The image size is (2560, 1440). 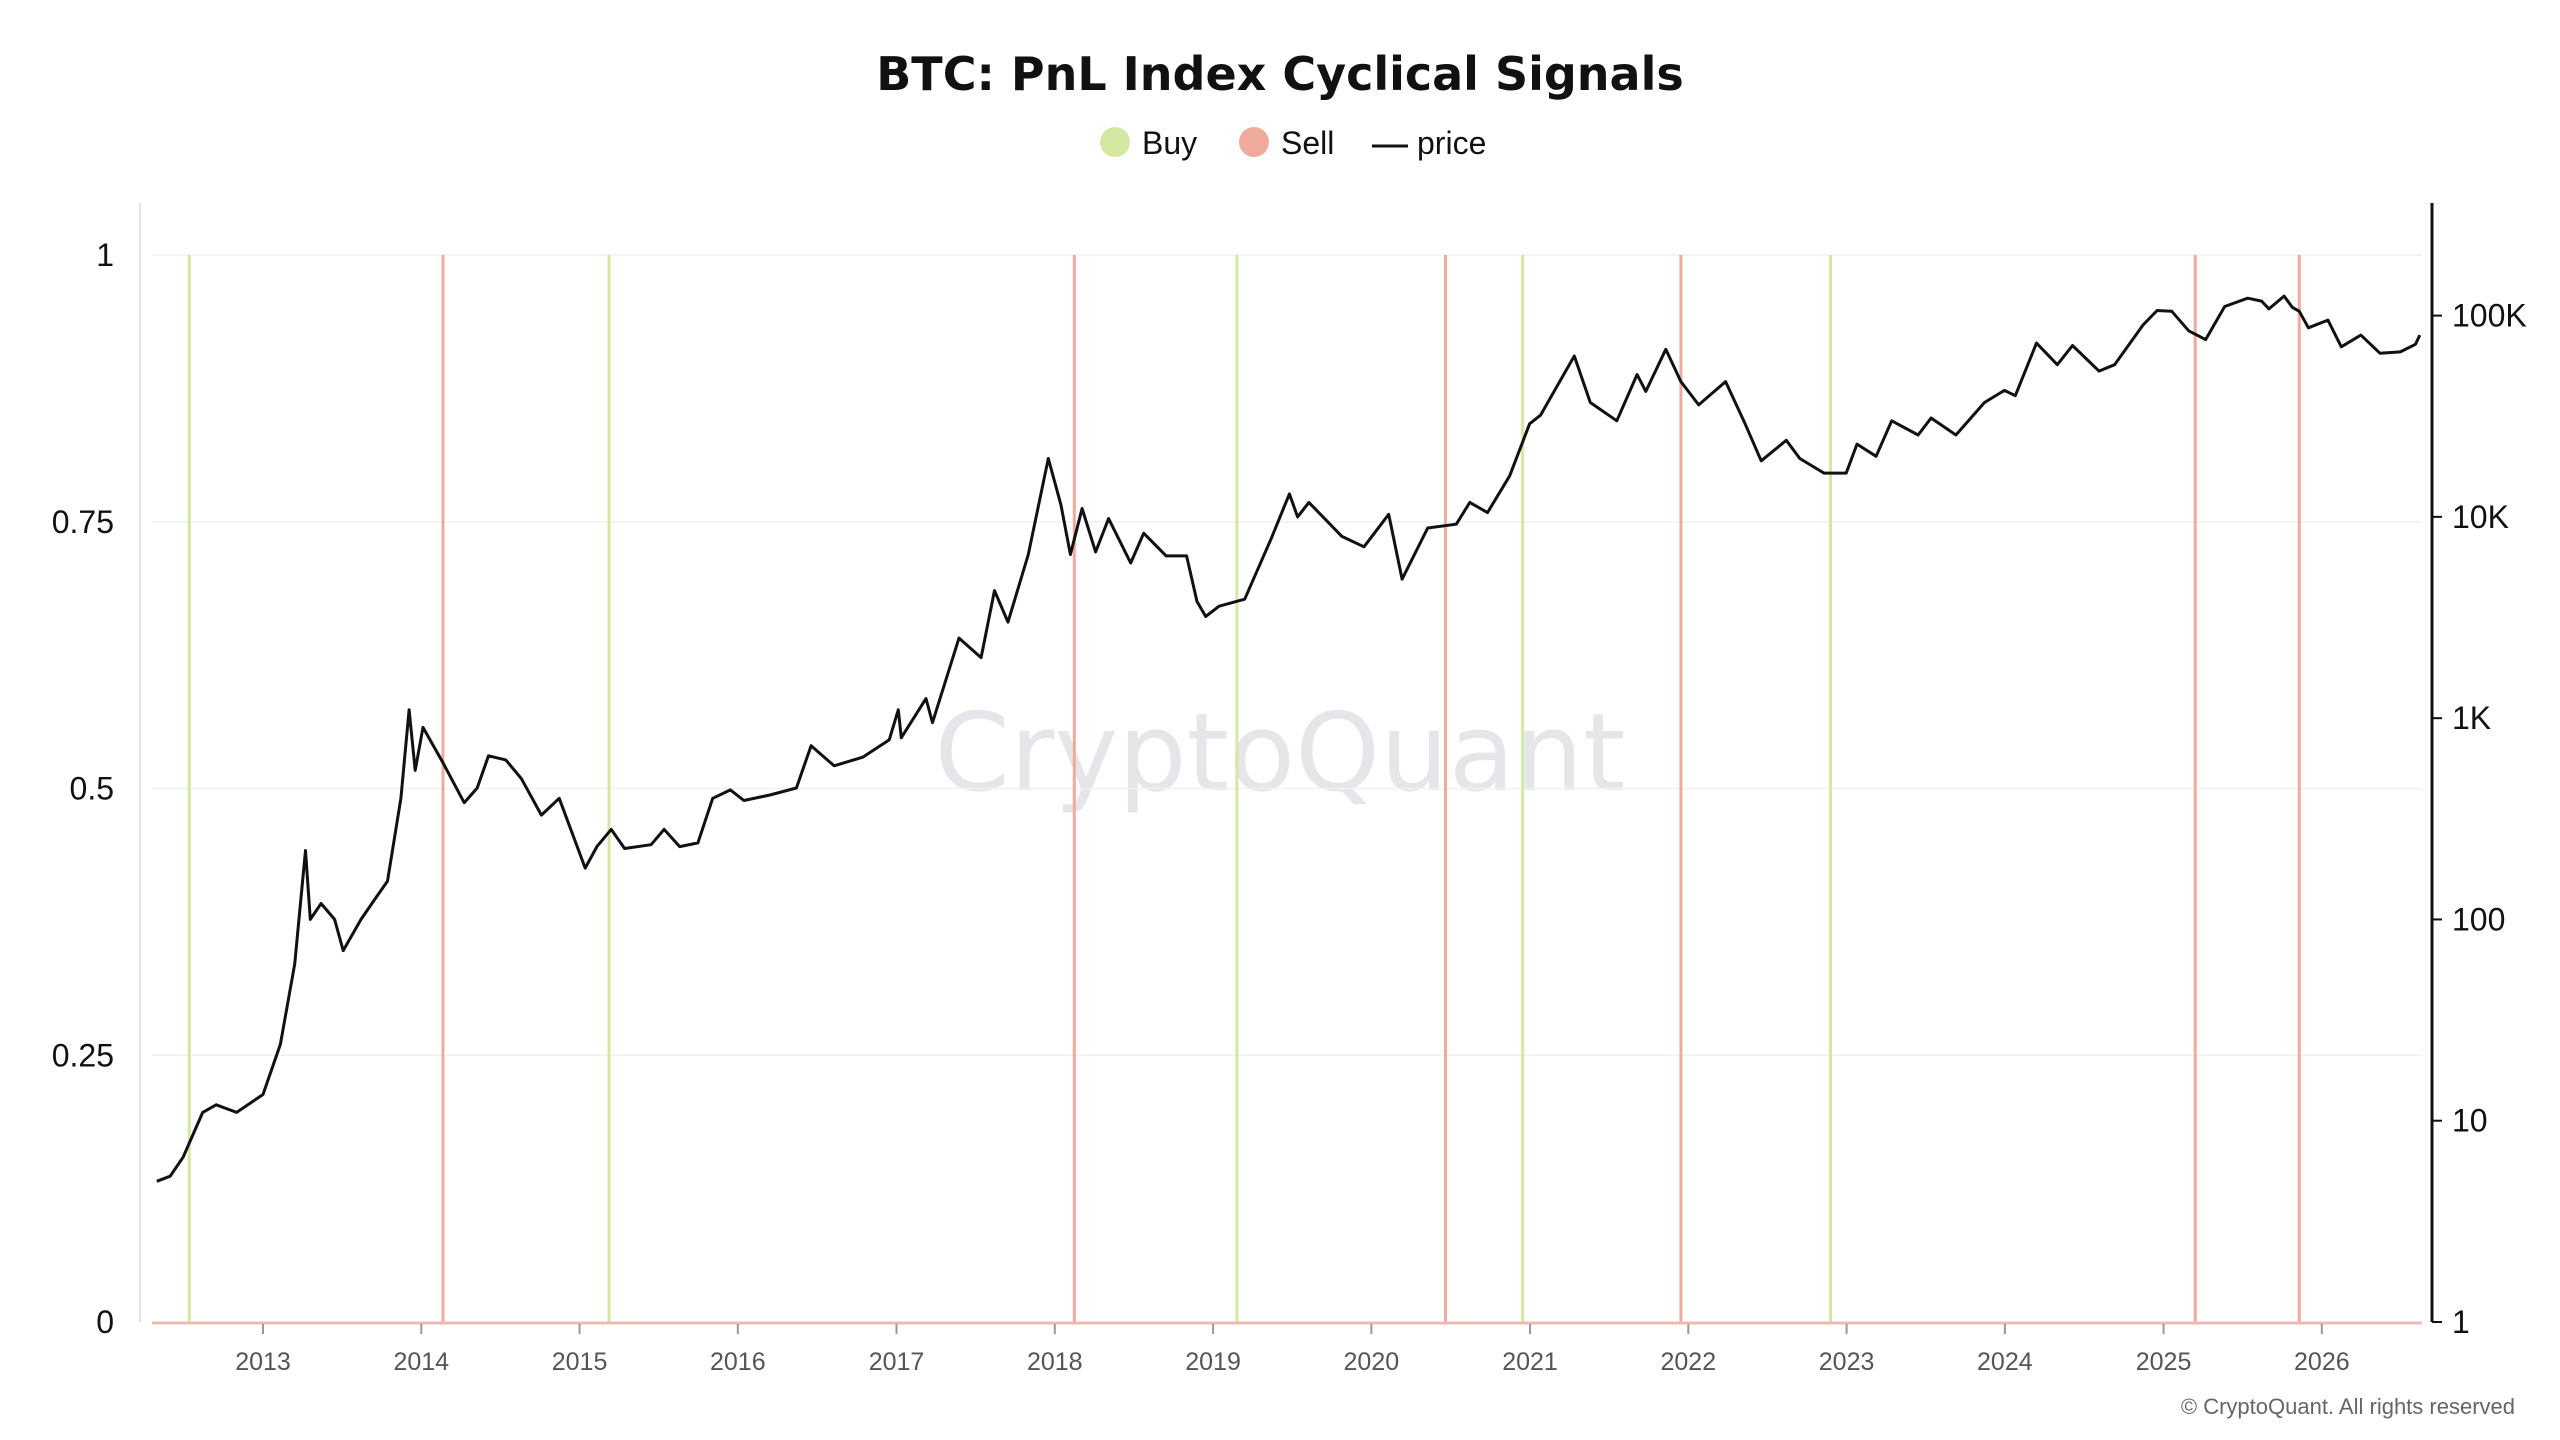 What do you see at coordinates (263, 1362) in the screenshot?
I see `x-tick-label: 2013` at bounding box center [263, 1362].